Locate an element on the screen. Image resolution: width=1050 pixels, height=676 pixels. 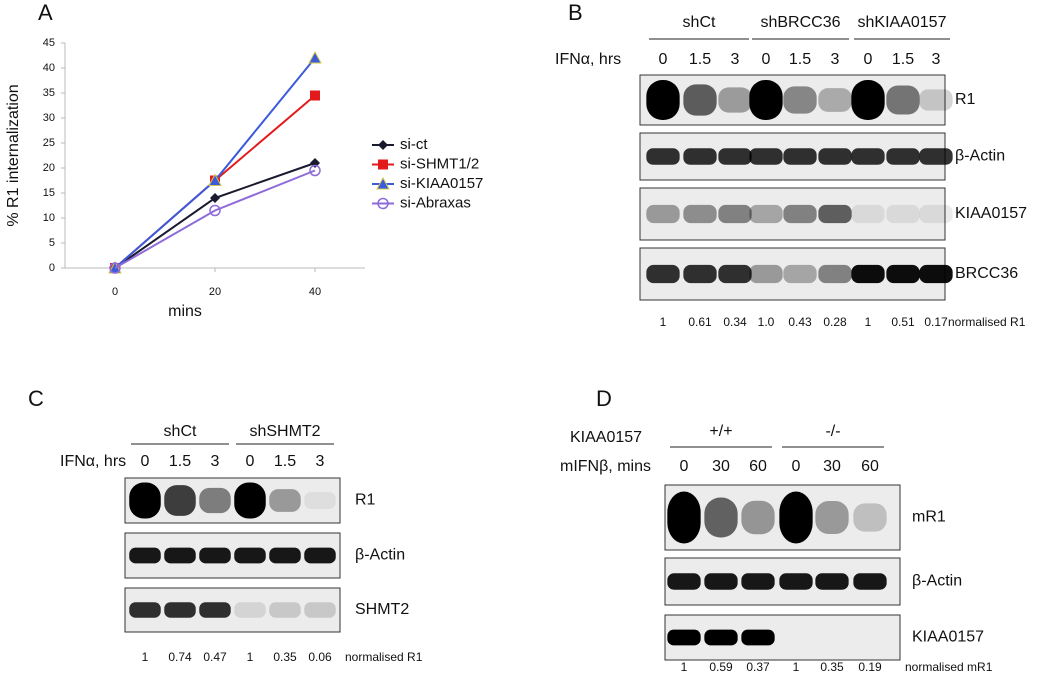
group-label: shBRCC36 is located at coordinates (800, 22).